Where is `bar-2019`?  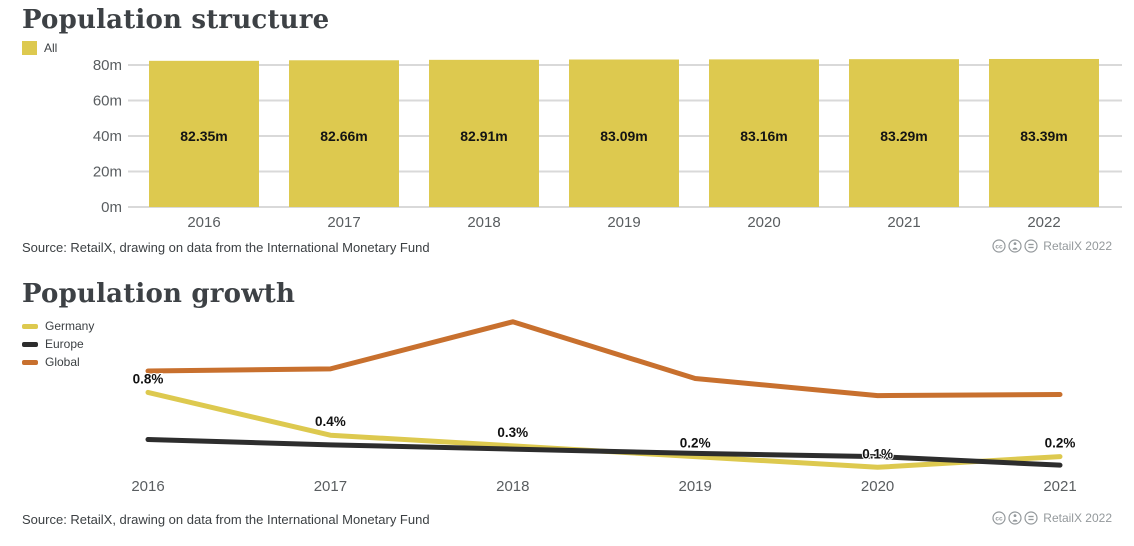 bar-2019 is located at coordinates (624, 133).